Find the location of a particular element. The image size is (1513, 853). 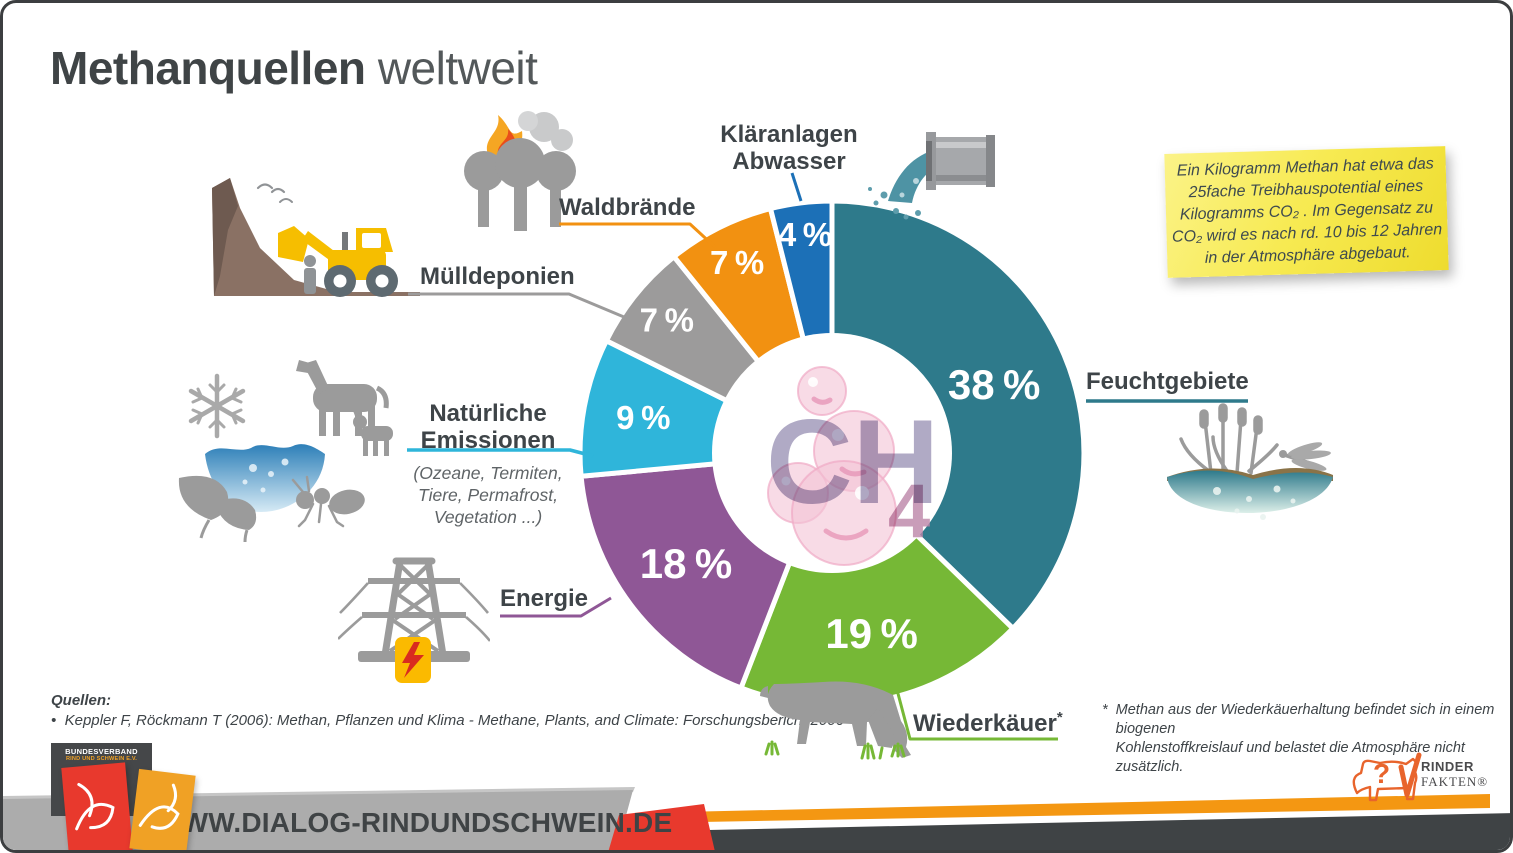

snowflake-icon is located at coordinates (217, 406).